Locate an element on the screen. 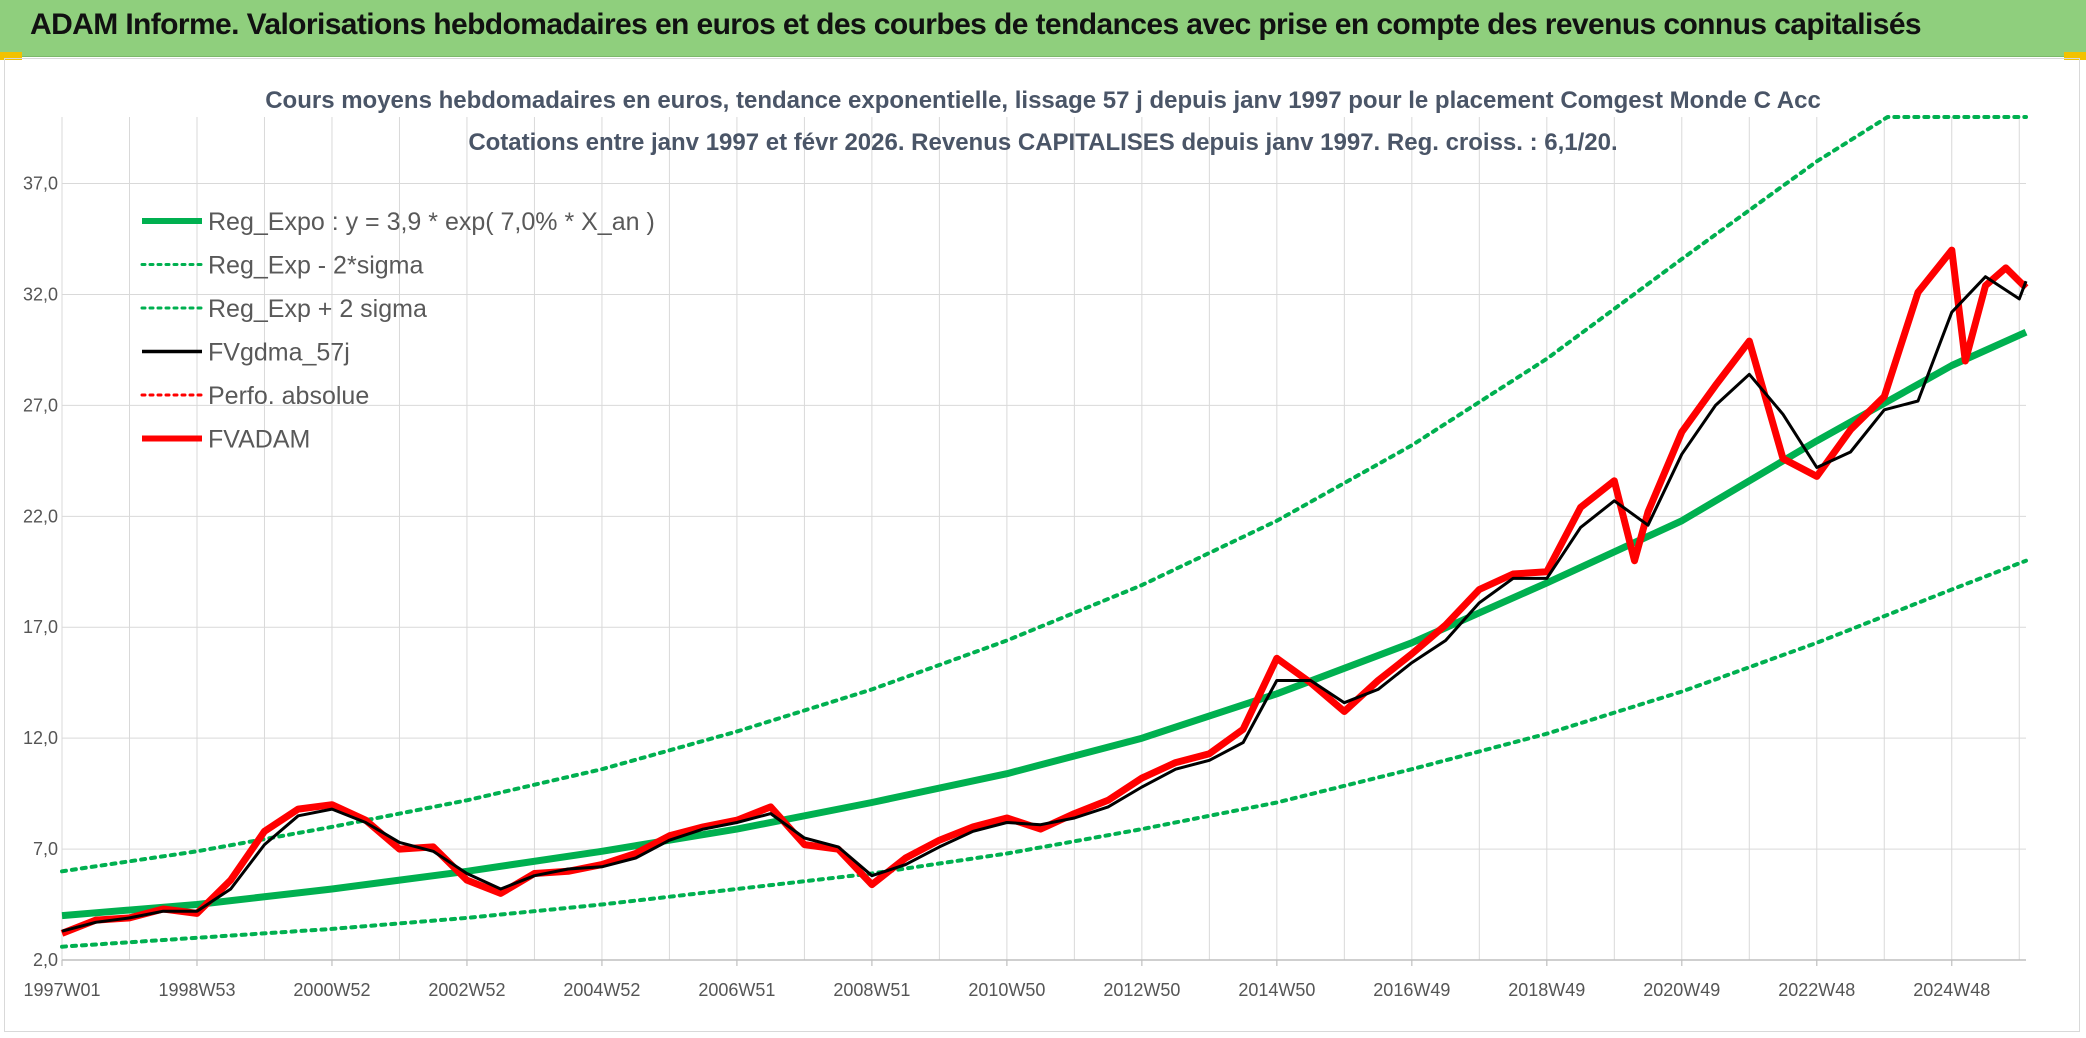 The height and width of the screenshot is (1038, 2086). x-tick-label: 2022W48 is located at coordinates (1816, 990).